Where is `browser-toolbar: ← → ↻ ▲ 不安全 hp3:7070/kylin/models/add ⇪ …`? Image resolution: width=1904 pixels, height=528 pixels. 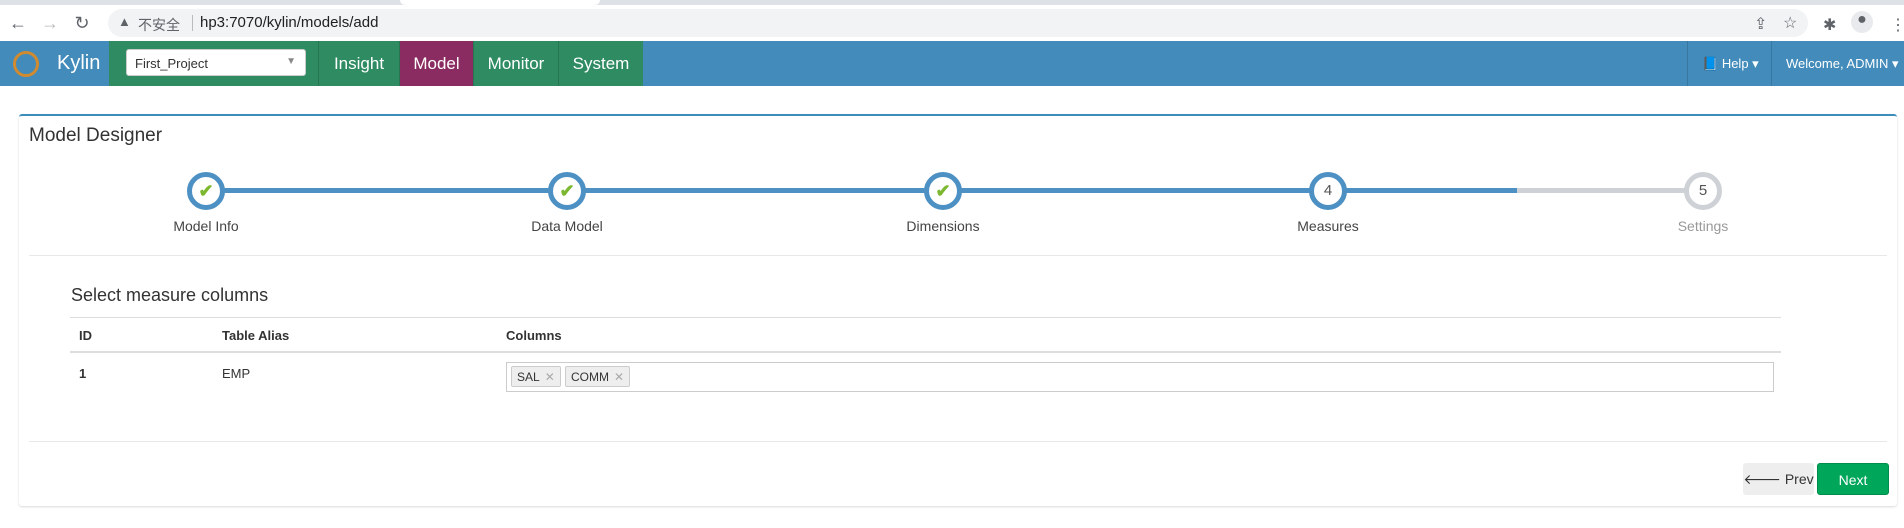 browser-toolbar: ← → ↻ ▲ 不安全 hp3:7070/kylin/models/add ⇪ … is located at coordinates (952, 23).